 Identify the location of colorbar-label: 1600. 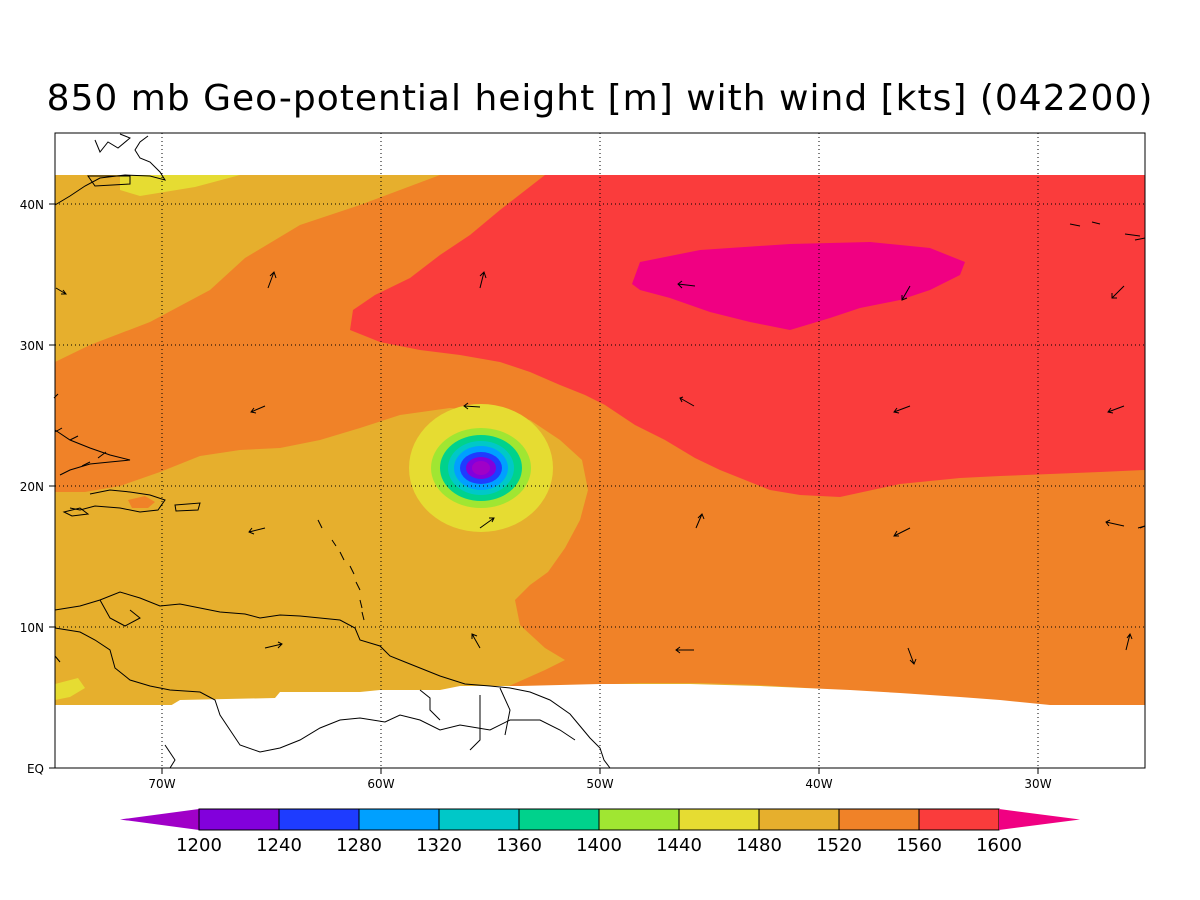
(999, 845).